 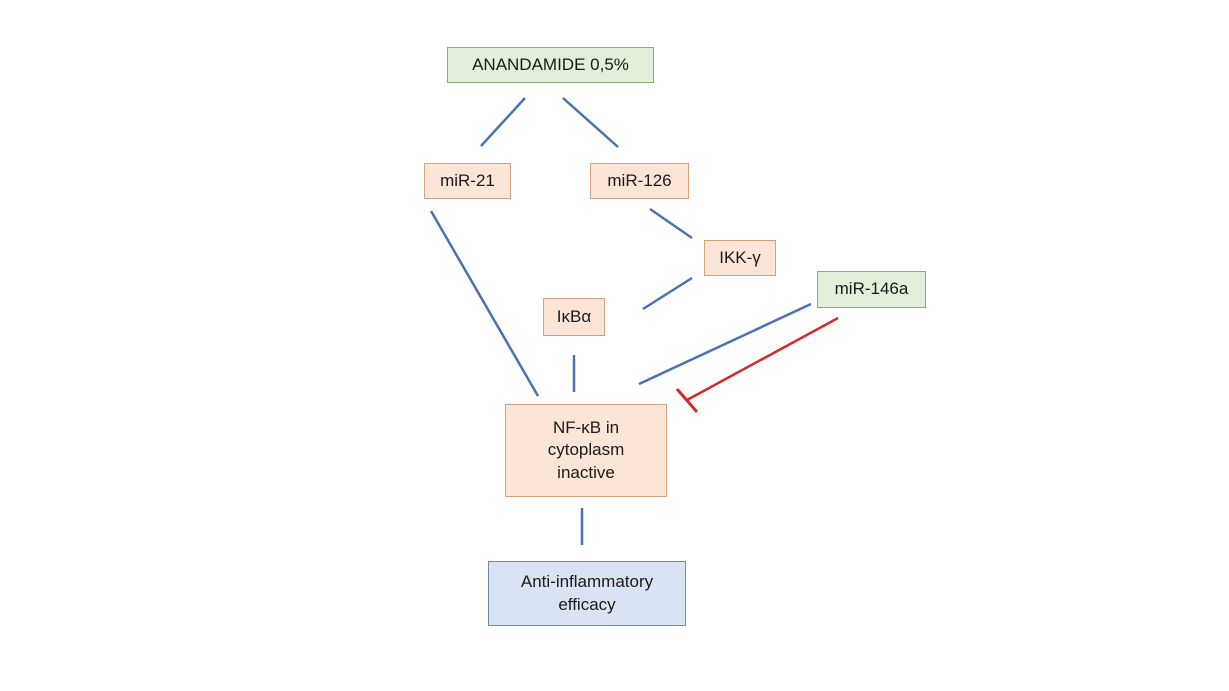 I want to click on nfkb-node: NF-κB in cytoplasm inactive, so click(x=586, y=450).